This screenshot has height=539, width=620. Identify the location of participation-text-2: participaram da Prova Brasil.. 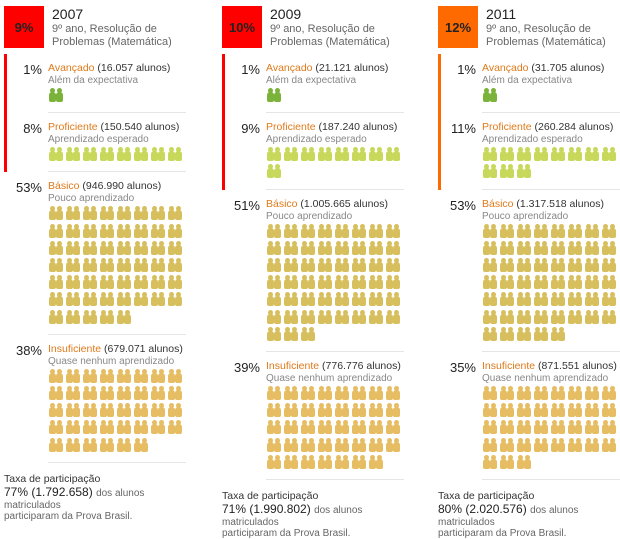
(286, 533).